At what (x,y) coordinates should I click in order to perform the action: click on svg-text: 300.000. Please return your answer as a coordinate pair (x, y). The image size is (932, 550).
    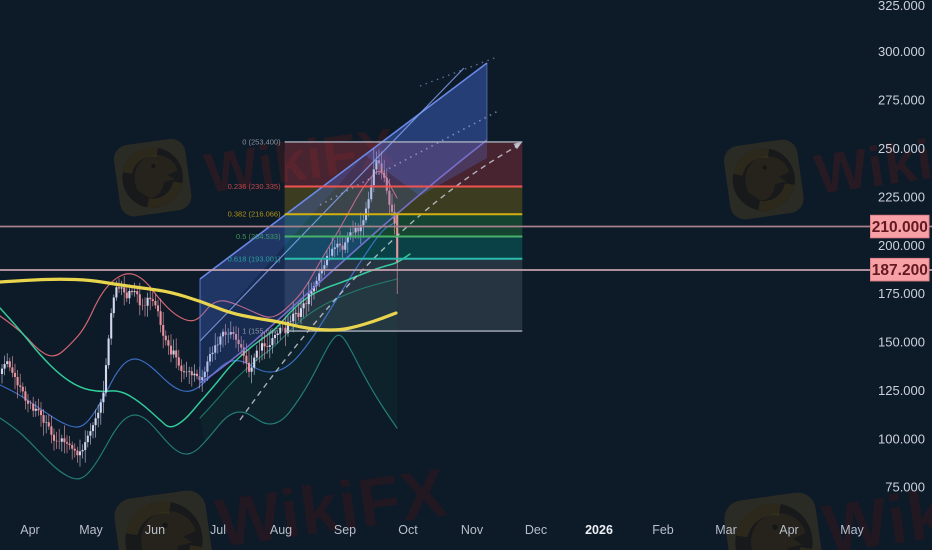
    Looking at the image, I should click on (901, 51).